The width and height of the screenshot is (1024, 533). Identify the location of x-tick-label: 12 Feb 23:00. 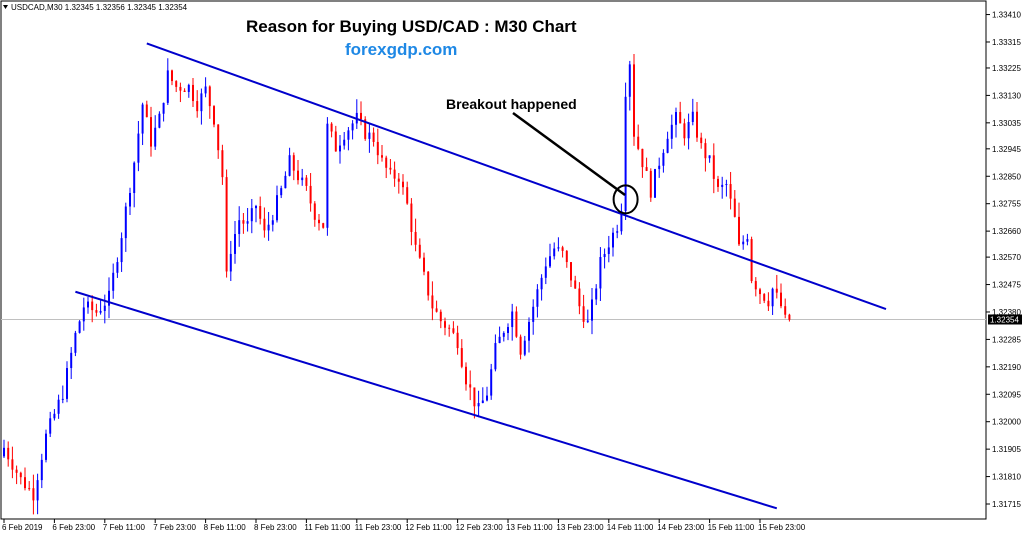
(480, 527).